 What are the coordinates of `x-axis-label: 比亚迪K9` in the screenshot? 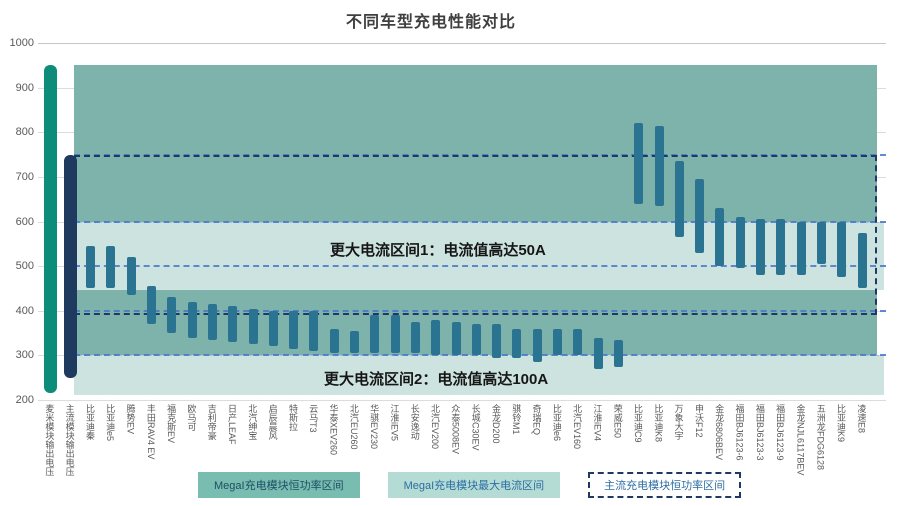 It's located at (841, 423).